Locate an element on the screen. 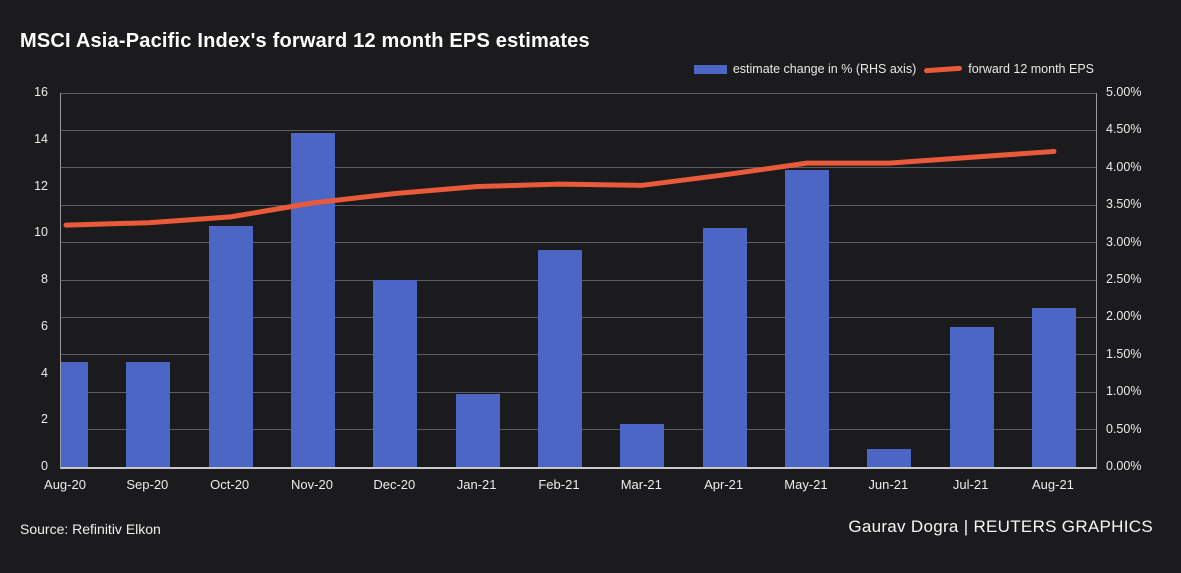 This screenshot has height=573, width=1181. x-tick-Sep-20: Sep-20 is located at coordinates (147, 484).